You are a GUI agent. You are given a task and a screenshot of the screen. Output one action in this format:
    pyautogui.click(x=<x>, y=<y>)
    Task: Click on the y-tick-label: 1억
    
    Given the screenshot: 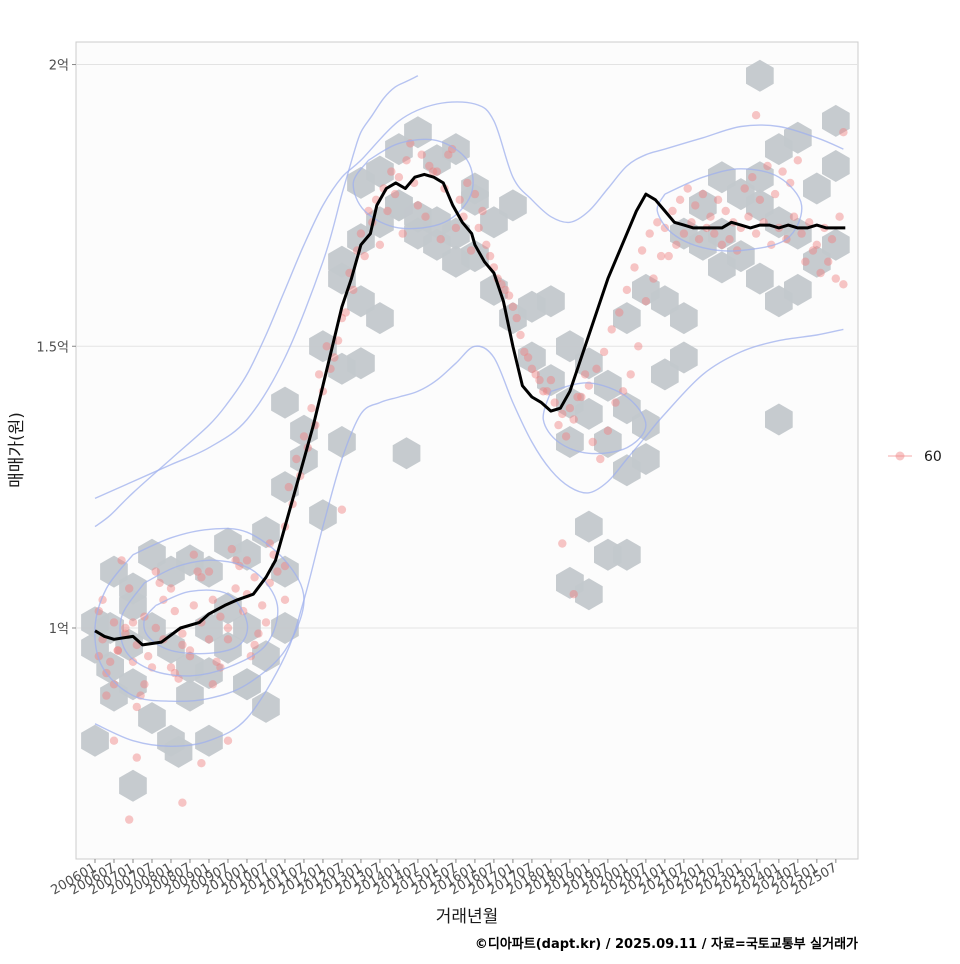 What is the action you would take?
    pyautogui.click(x=59, y=629)
    